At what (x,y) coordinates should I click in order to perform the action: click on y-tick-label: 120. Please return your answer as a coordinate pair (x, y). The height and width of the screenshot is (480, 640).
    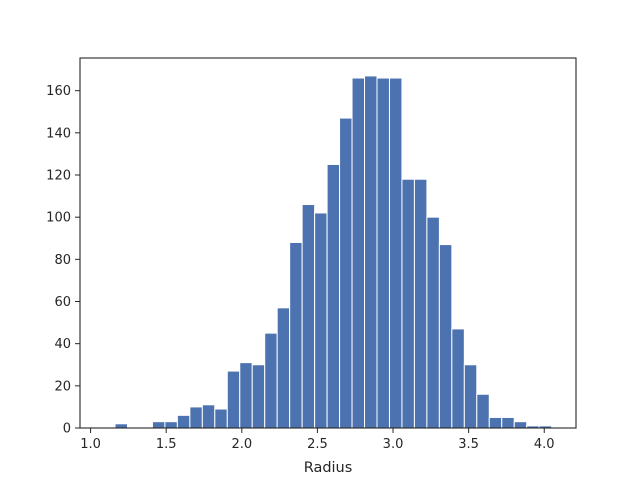
    Looking at the image, I should click on (58, 176).